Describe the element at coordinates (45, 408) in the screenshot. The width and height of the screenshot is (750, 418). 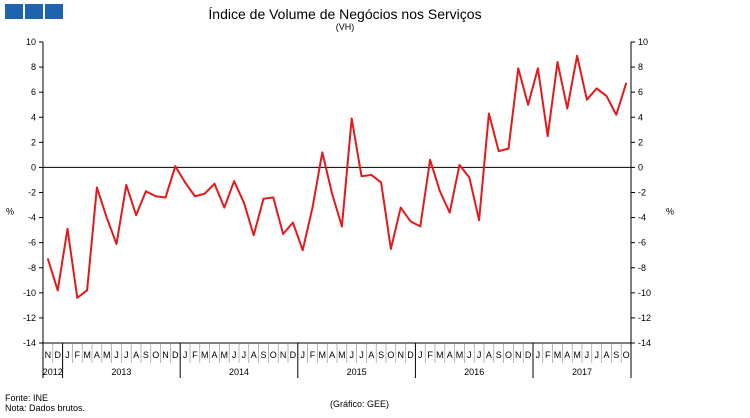
I see `data-note: Nota: Dados brutos.` at that location.